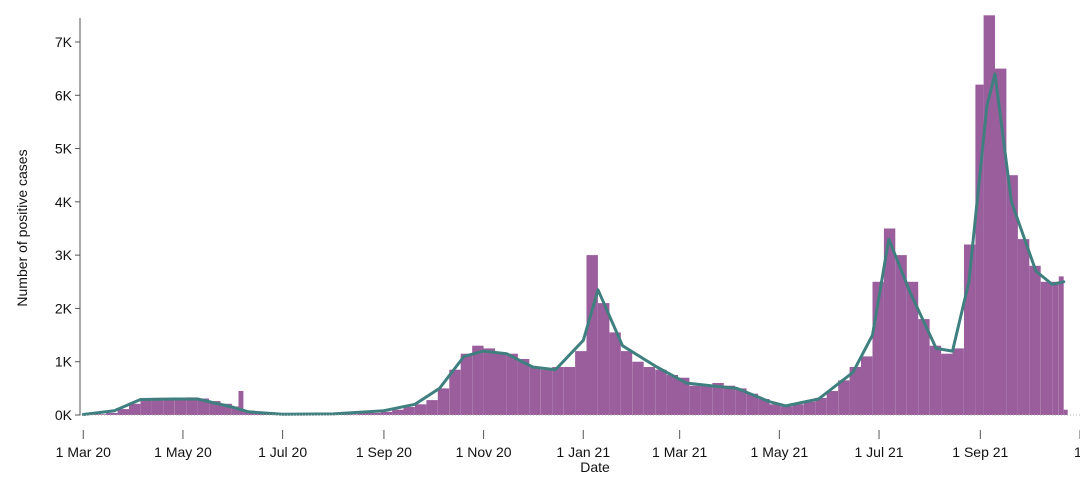 The width and height of the screenshot is (1080, 487). Describe the element at coordinates (878, 452) in the screenshot. I see `x-tick-label: 1 Jul 21` at that location.